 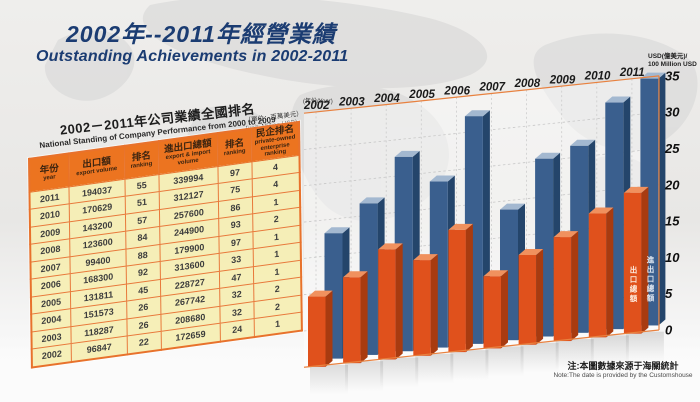 I want to click on bar-export-2004, so click(x=390, y=301).